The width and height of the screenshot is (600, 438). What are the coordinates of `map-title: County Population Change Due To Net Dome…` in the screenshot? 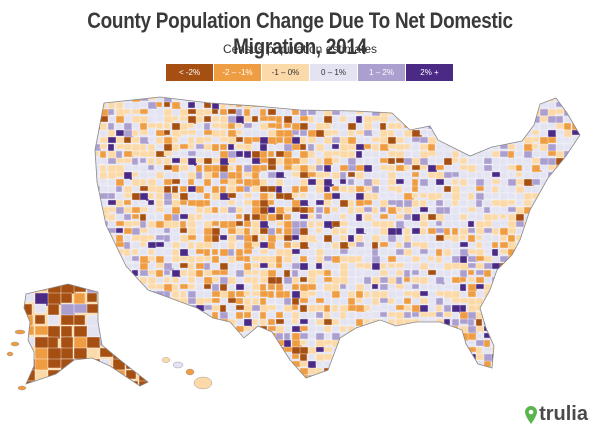 It's located at (300, 33).